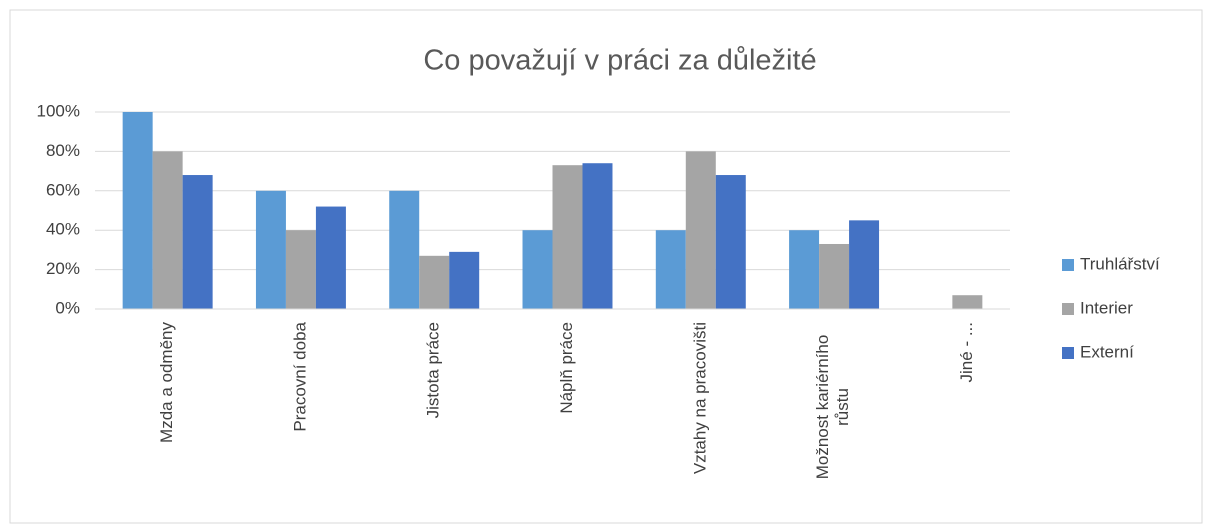 Image resolution: width=1207 pixels, height=528 pixels. I want to click on legend-label: Interier, so click(1106, 307).